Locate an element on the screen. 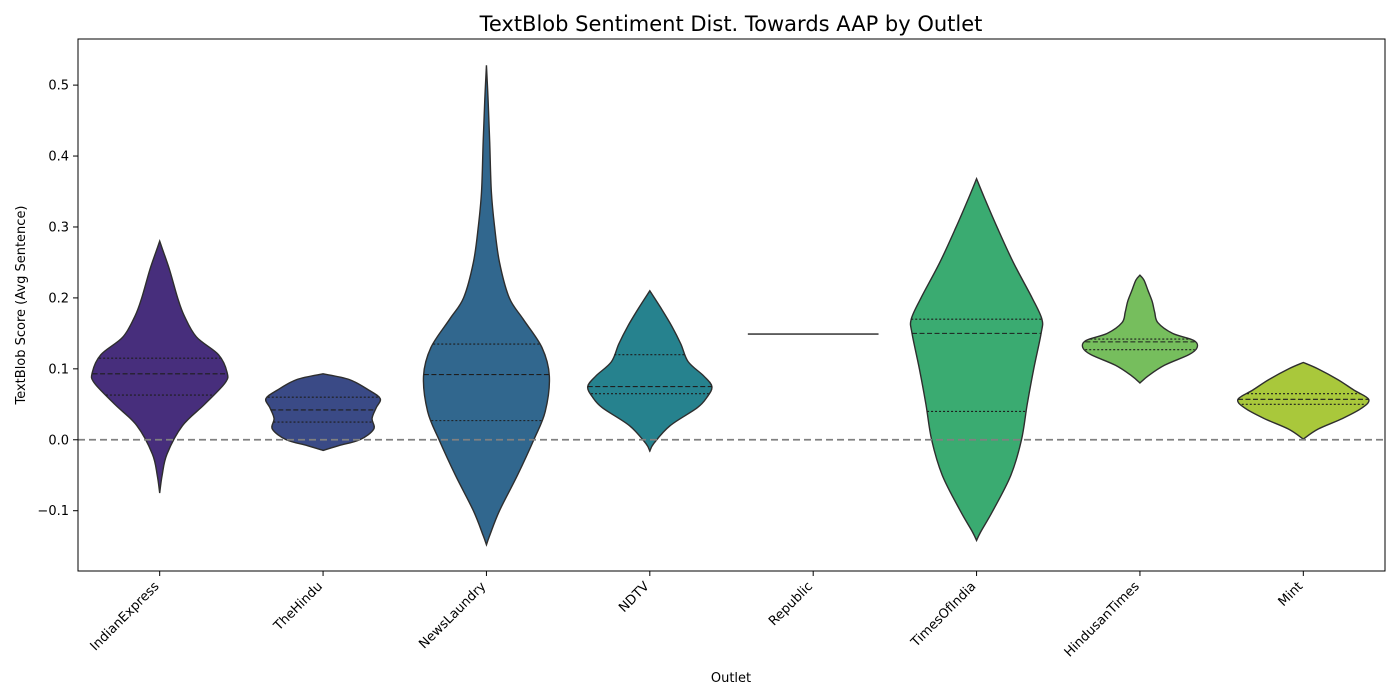 Image resolution: width=1400 pixels, height=700 pixels. x-axis-label: Outlet is located at coordinates (731, 678).